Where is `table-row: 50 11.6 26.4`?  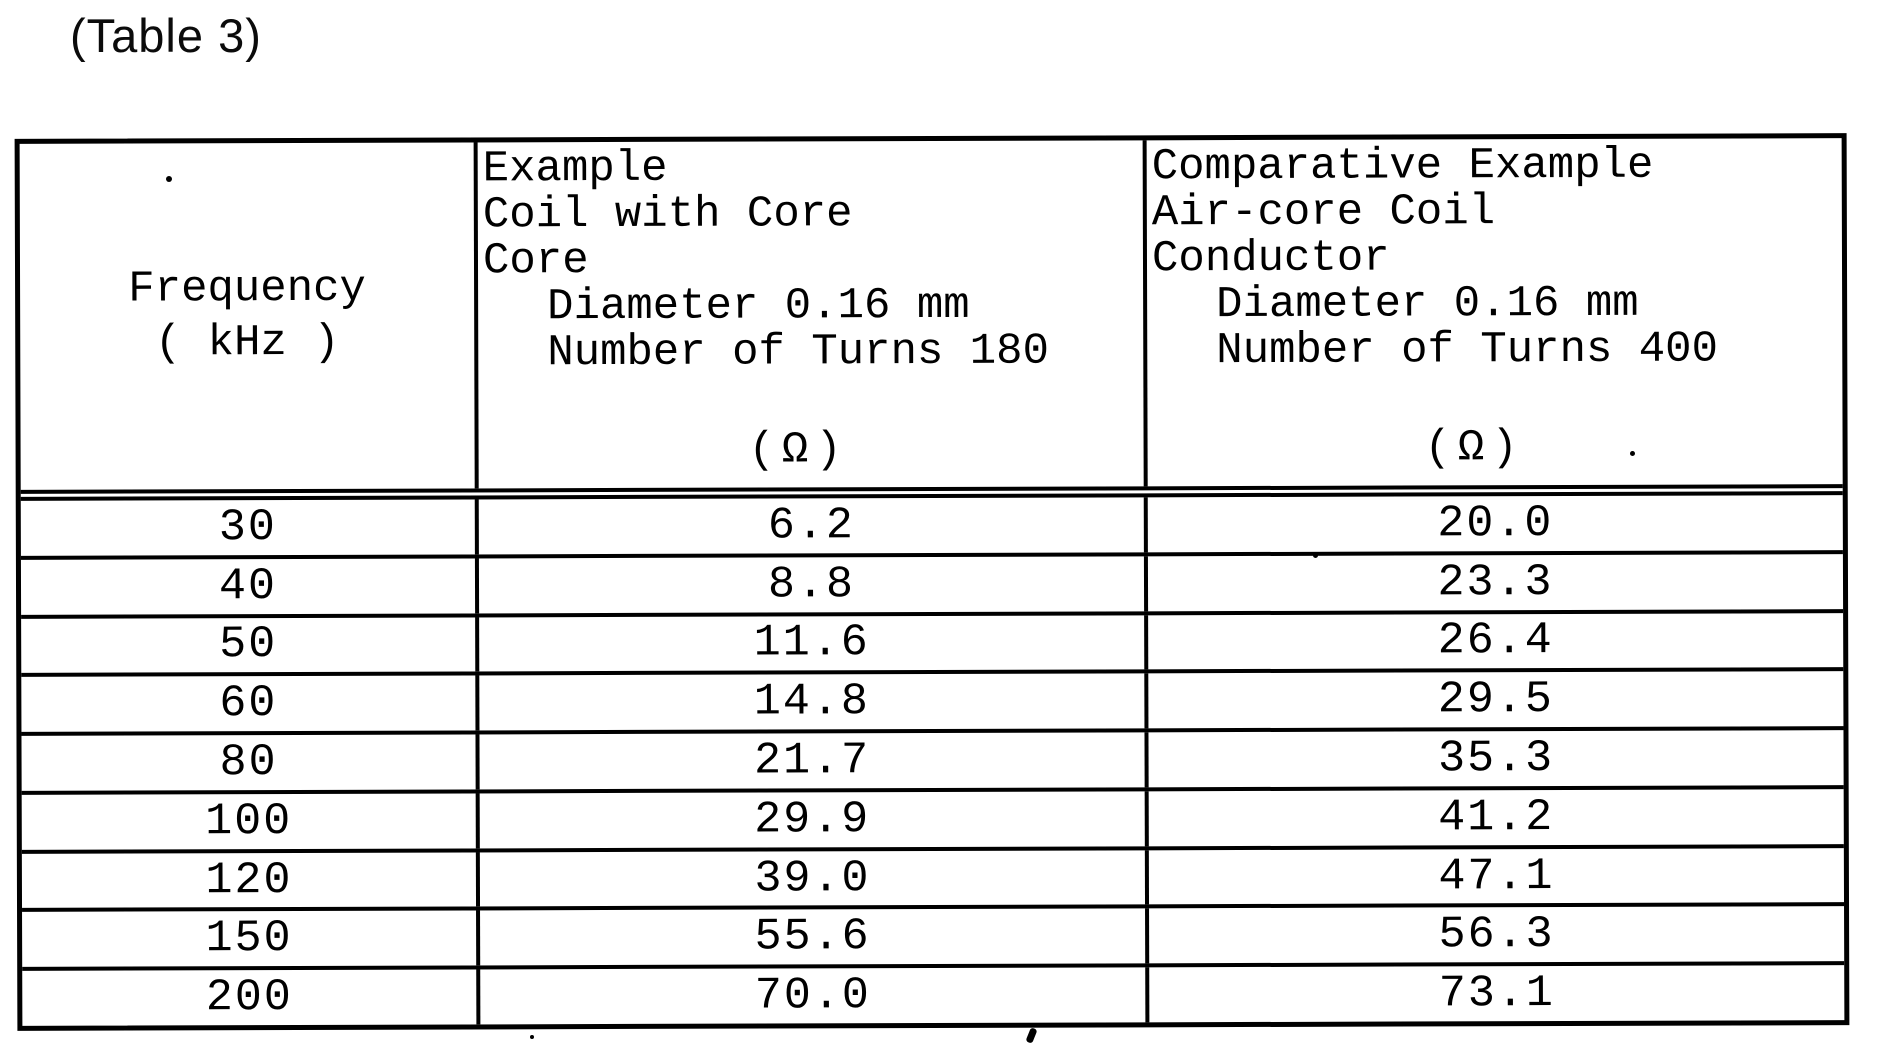
table-row: 50 11.6 26.4 is located at coordinates (932, 641).